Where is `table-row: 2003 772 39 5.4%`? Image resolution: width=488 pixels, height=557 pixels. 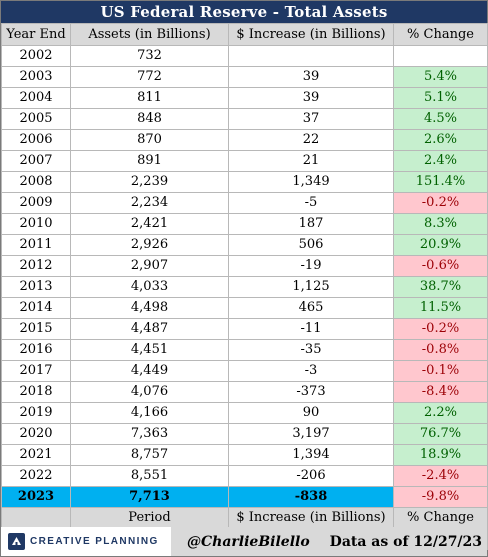 table-row: 2003 772 39 5.4% is located at coordinates (244, 77).